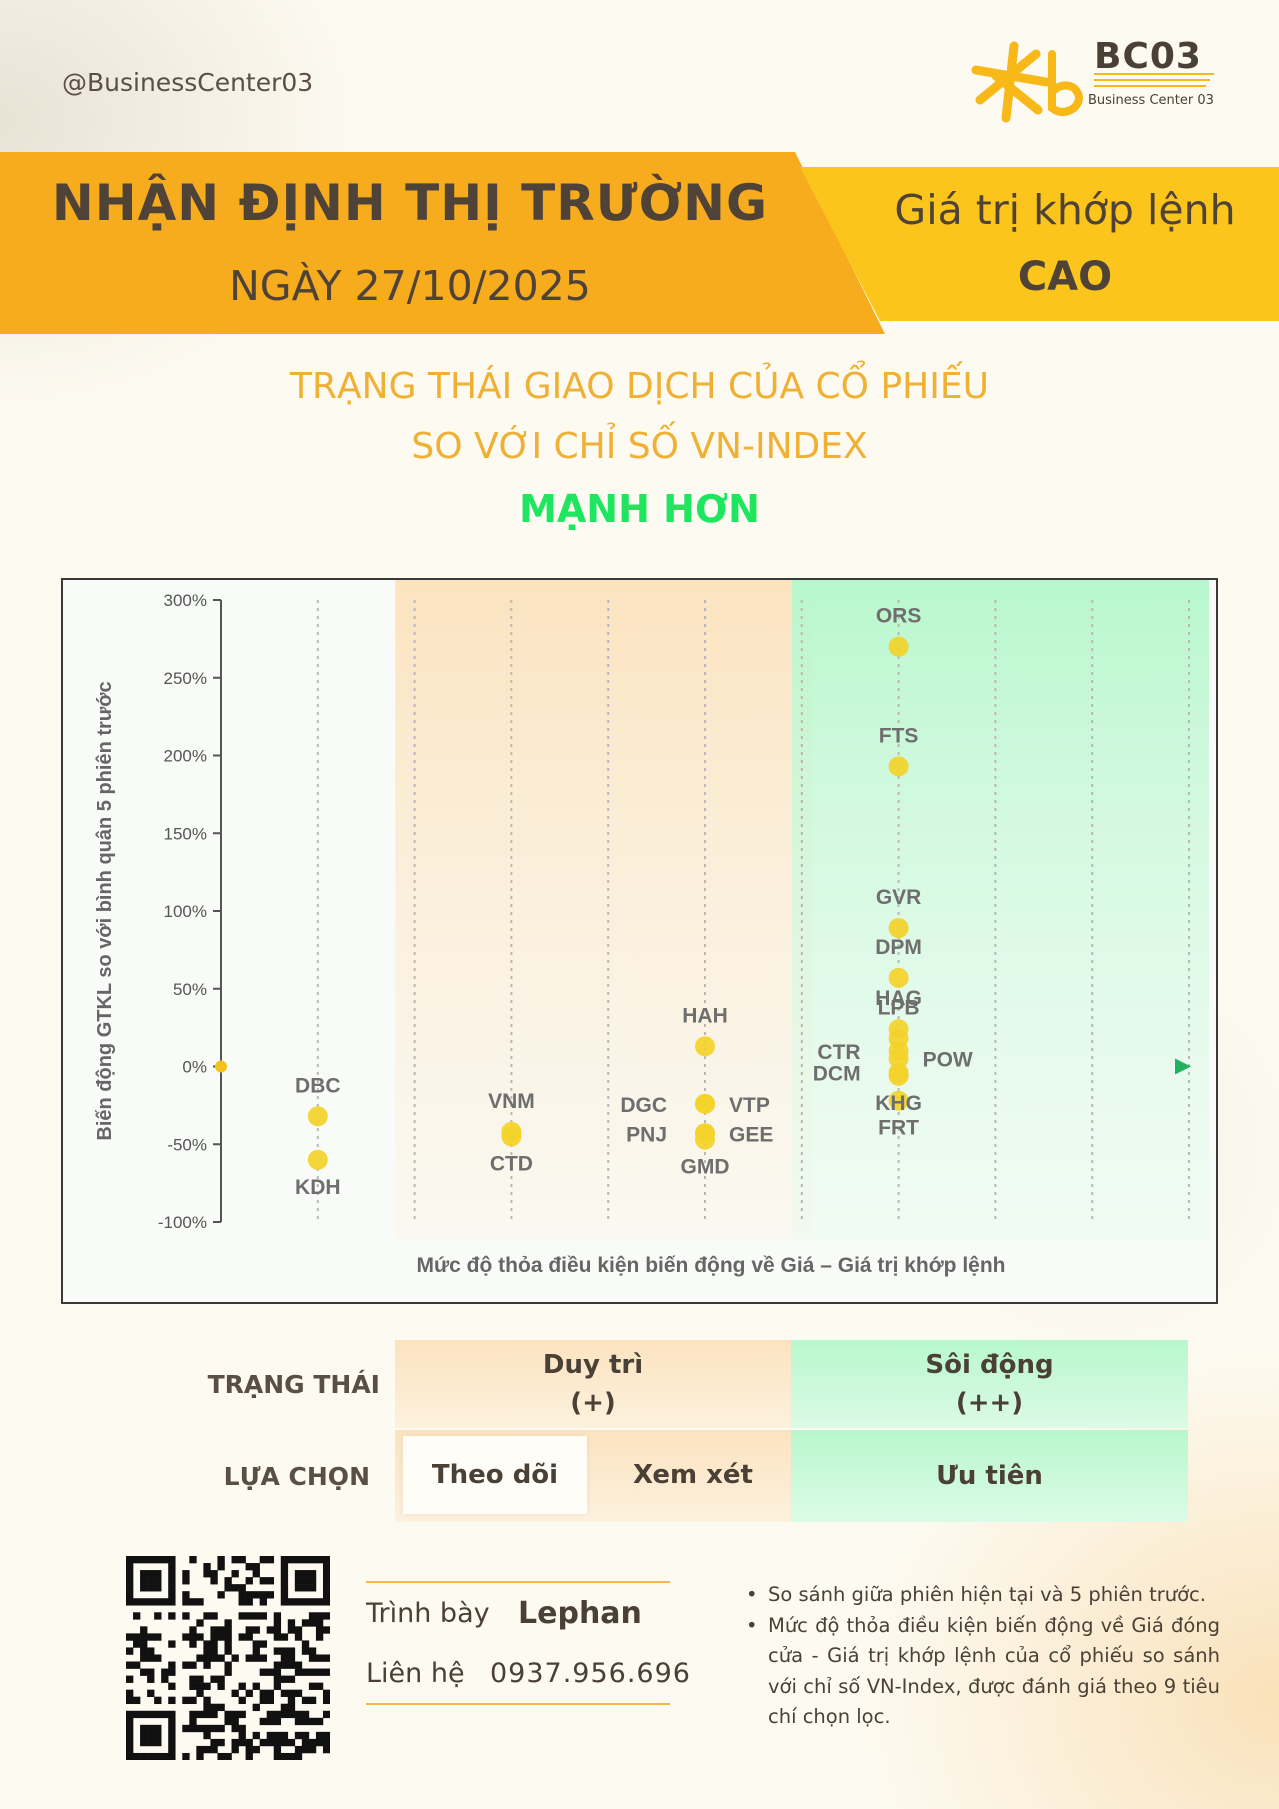 The image size is (1279, 1809). Describe the element at coordinates (837, 1074) in the screenshot. I see `point-label-dcm: DCM` at that location.